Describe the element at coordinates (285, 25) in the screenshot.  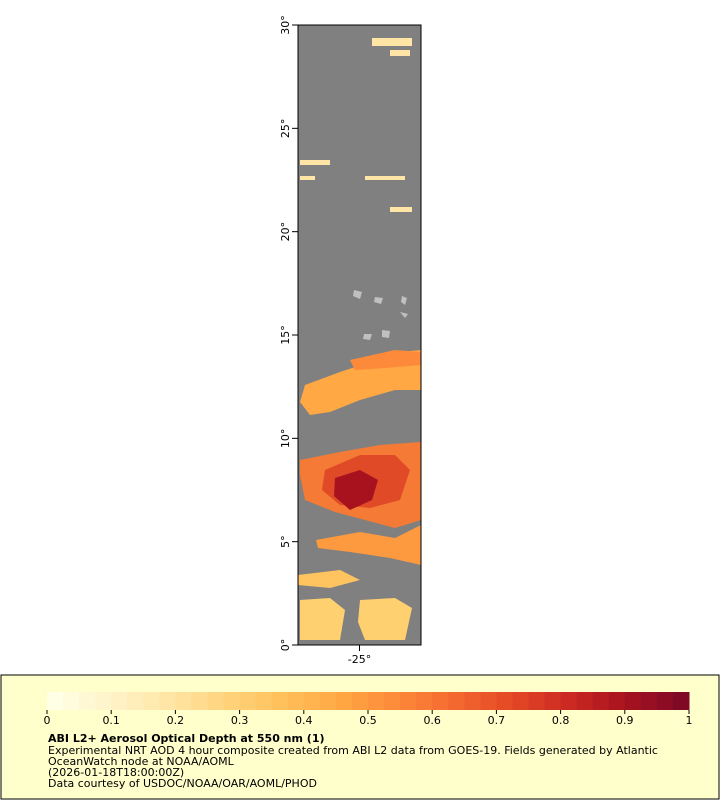
I see `lat-tick-label: 30°` at that location.